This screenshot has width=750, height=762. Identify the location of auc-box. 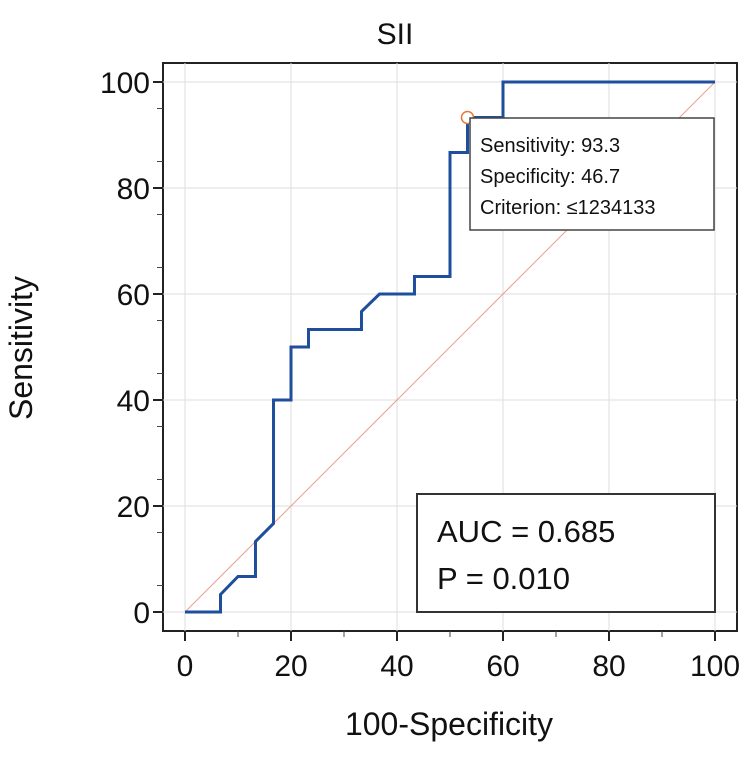
(566, 553).